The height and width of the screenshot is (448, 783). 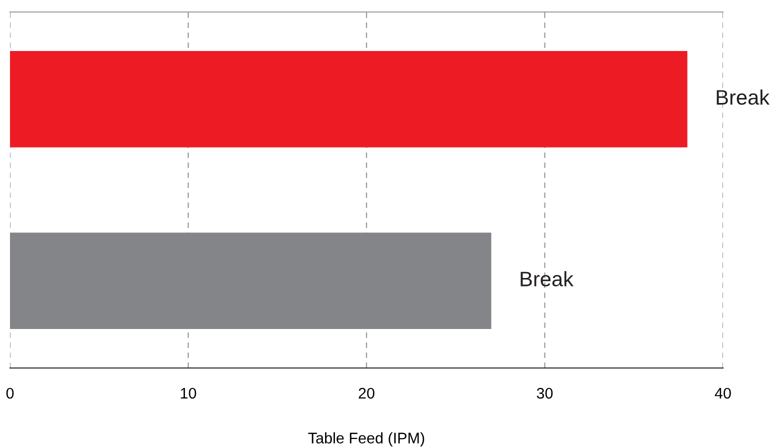 What do you see at coordinates (188, 393) in the screenshot?
I see `x-tick-label: 10` at bounding box center [188, 393].